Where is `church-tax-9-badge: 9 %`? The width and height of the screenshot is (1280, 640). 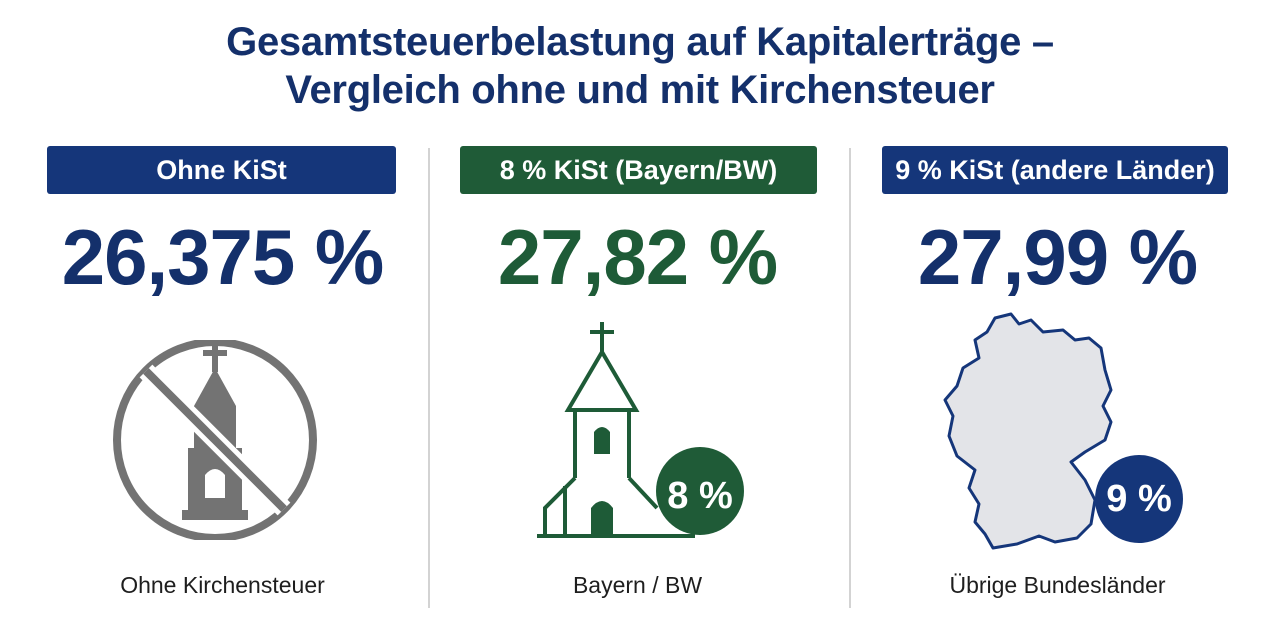
church-tax-9-badge: 9 % is located at coordinates (1139, 499).